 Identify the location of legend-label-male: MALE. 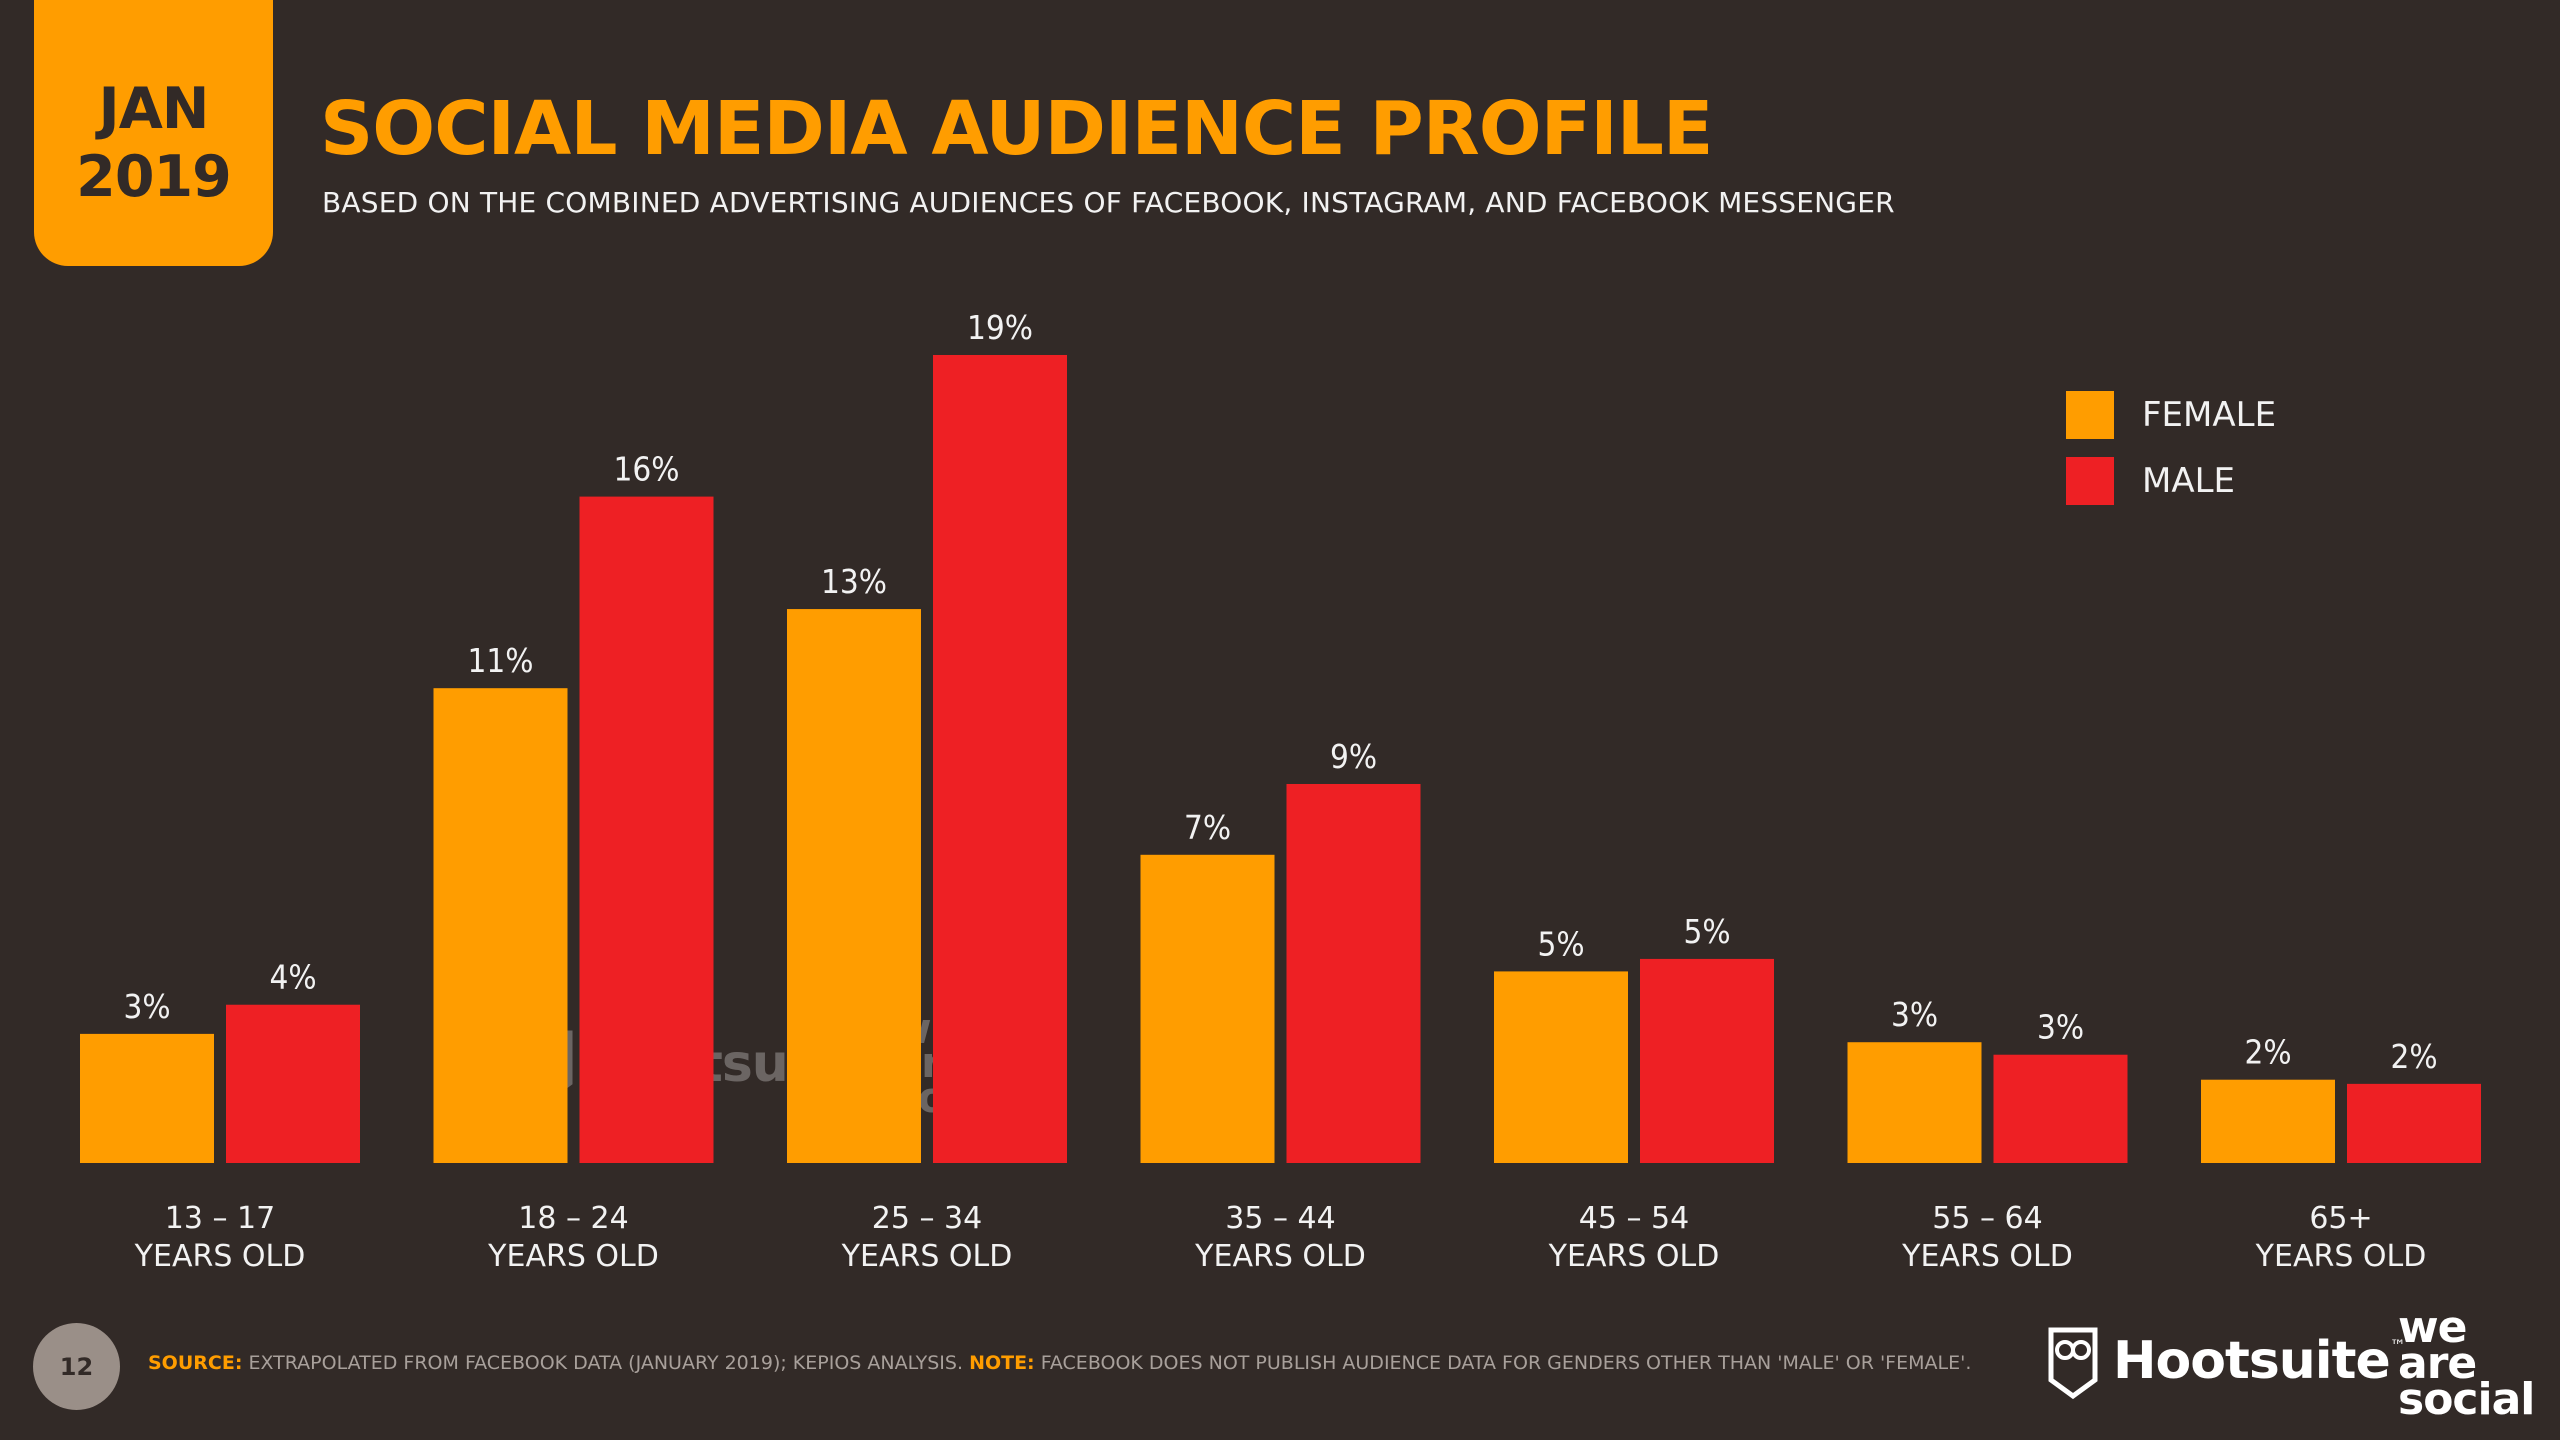
(2189, 481).